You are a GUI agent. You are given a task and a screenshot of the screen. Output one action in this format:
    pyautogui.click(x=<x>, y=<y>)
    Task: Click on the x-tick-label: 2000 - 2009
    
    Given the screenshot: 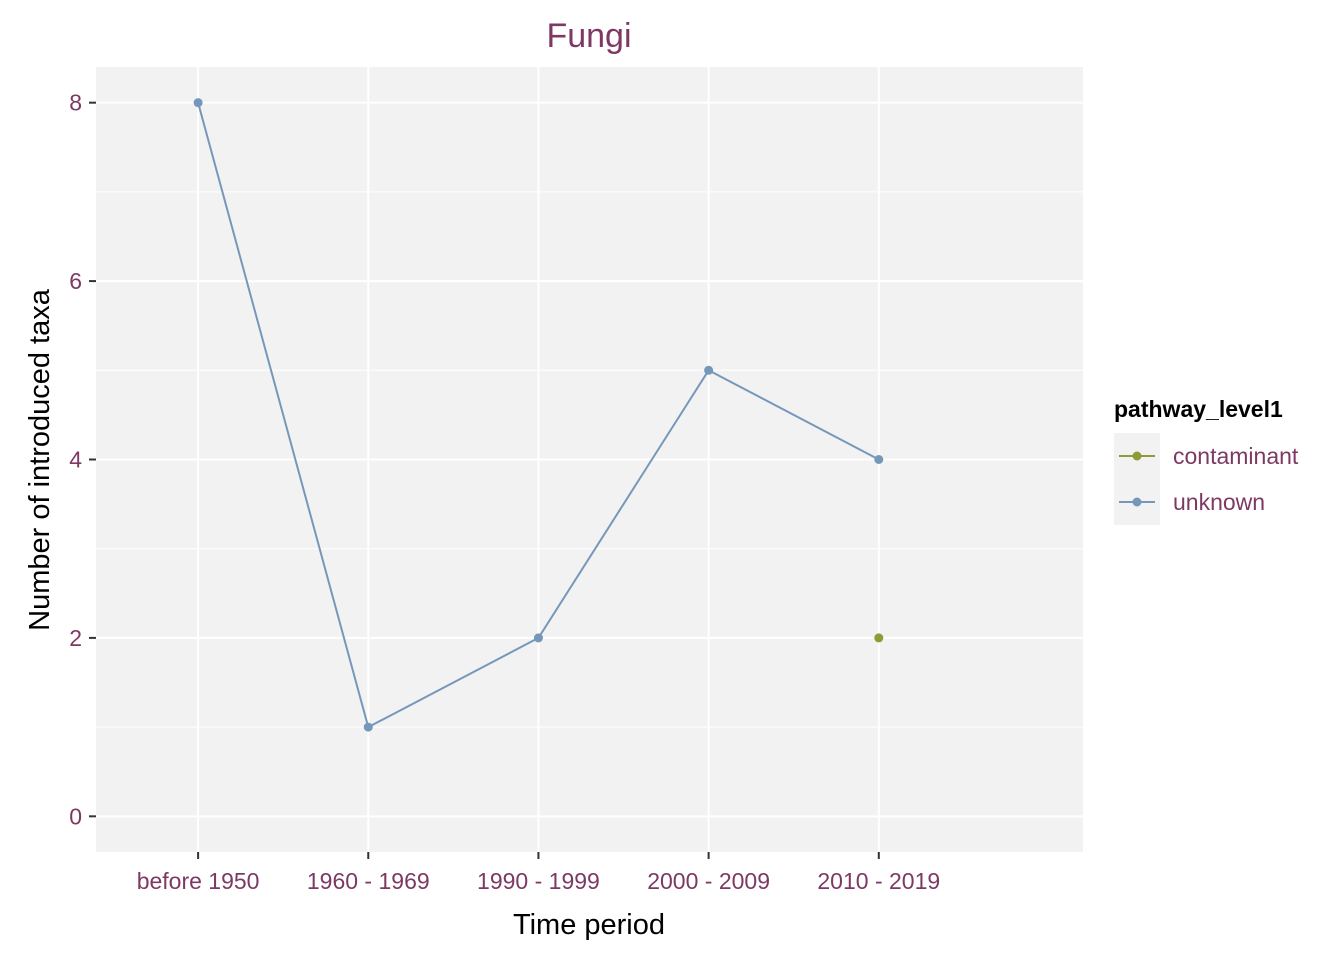 What is the action you would take?
    pyautogui.click(x=708, y=881)
    